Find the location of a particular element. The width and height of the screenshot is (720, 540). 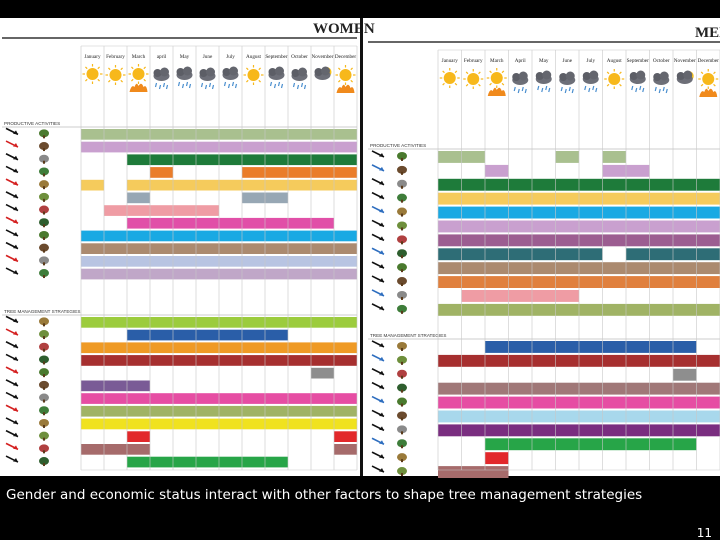

women-panel-bar-tree-1-m5 is located at coordinates (184, 322).